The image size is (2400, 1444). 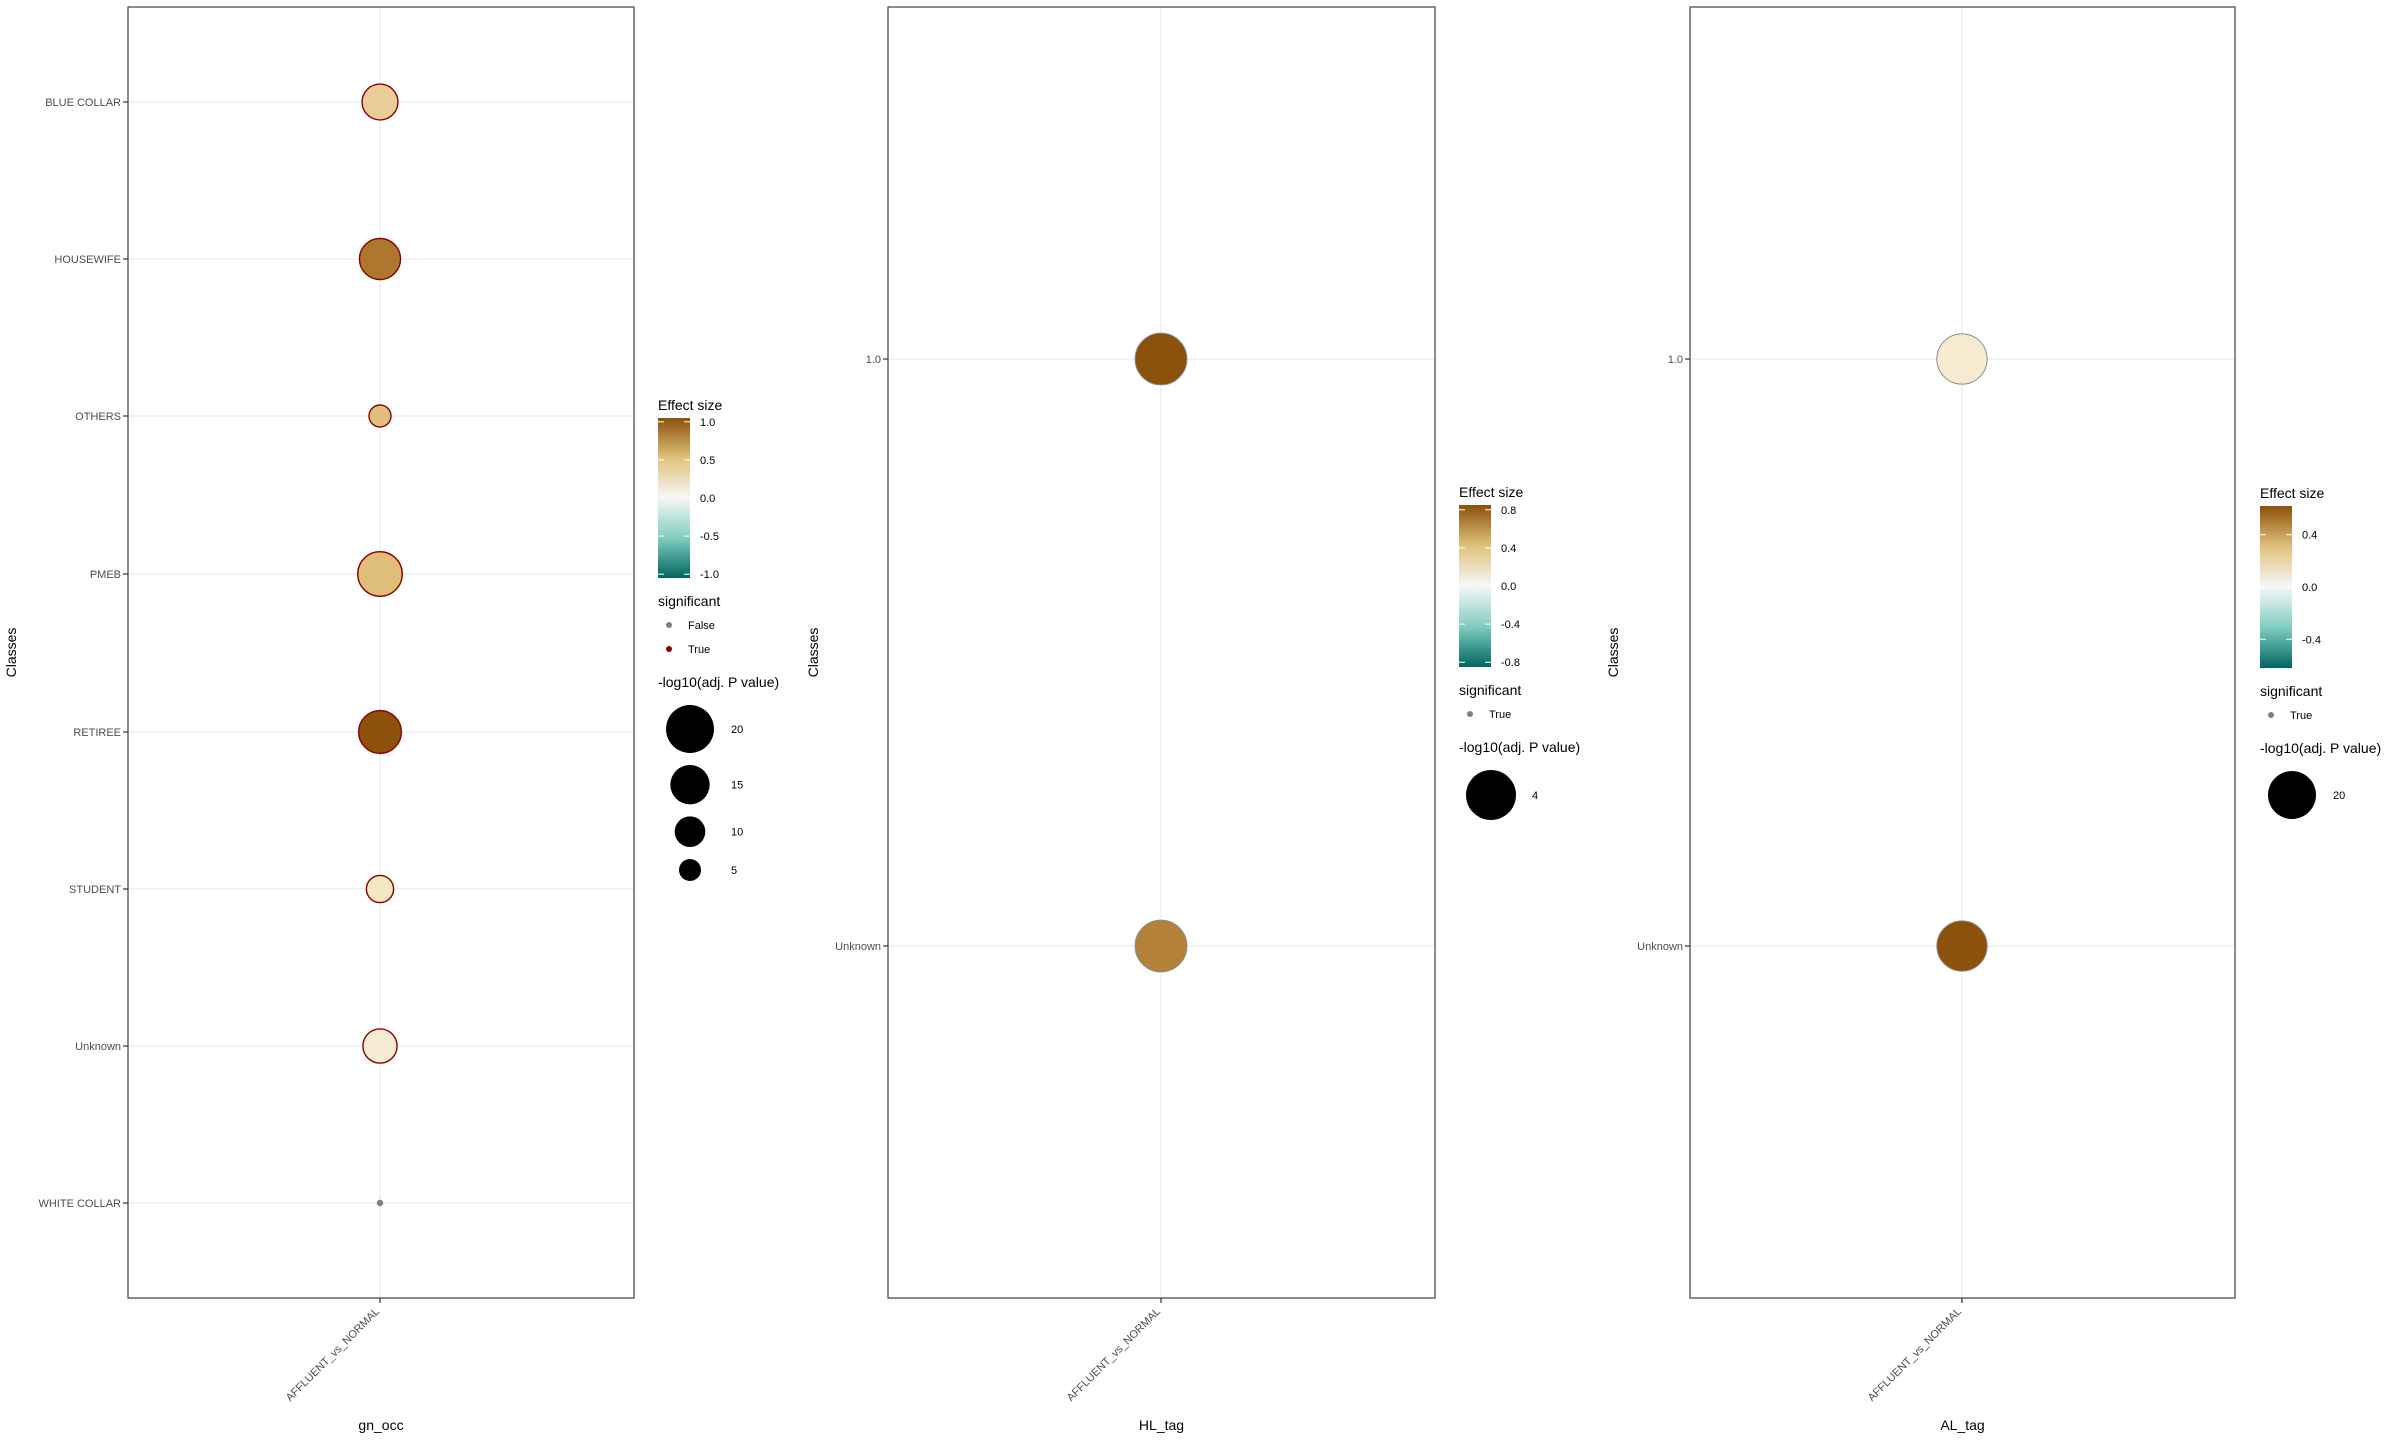 What do you see at coordinates (380, 1425) in the screenshot?
I see `x-axis-title: gn_occ` at bounding box center [380, 1425].